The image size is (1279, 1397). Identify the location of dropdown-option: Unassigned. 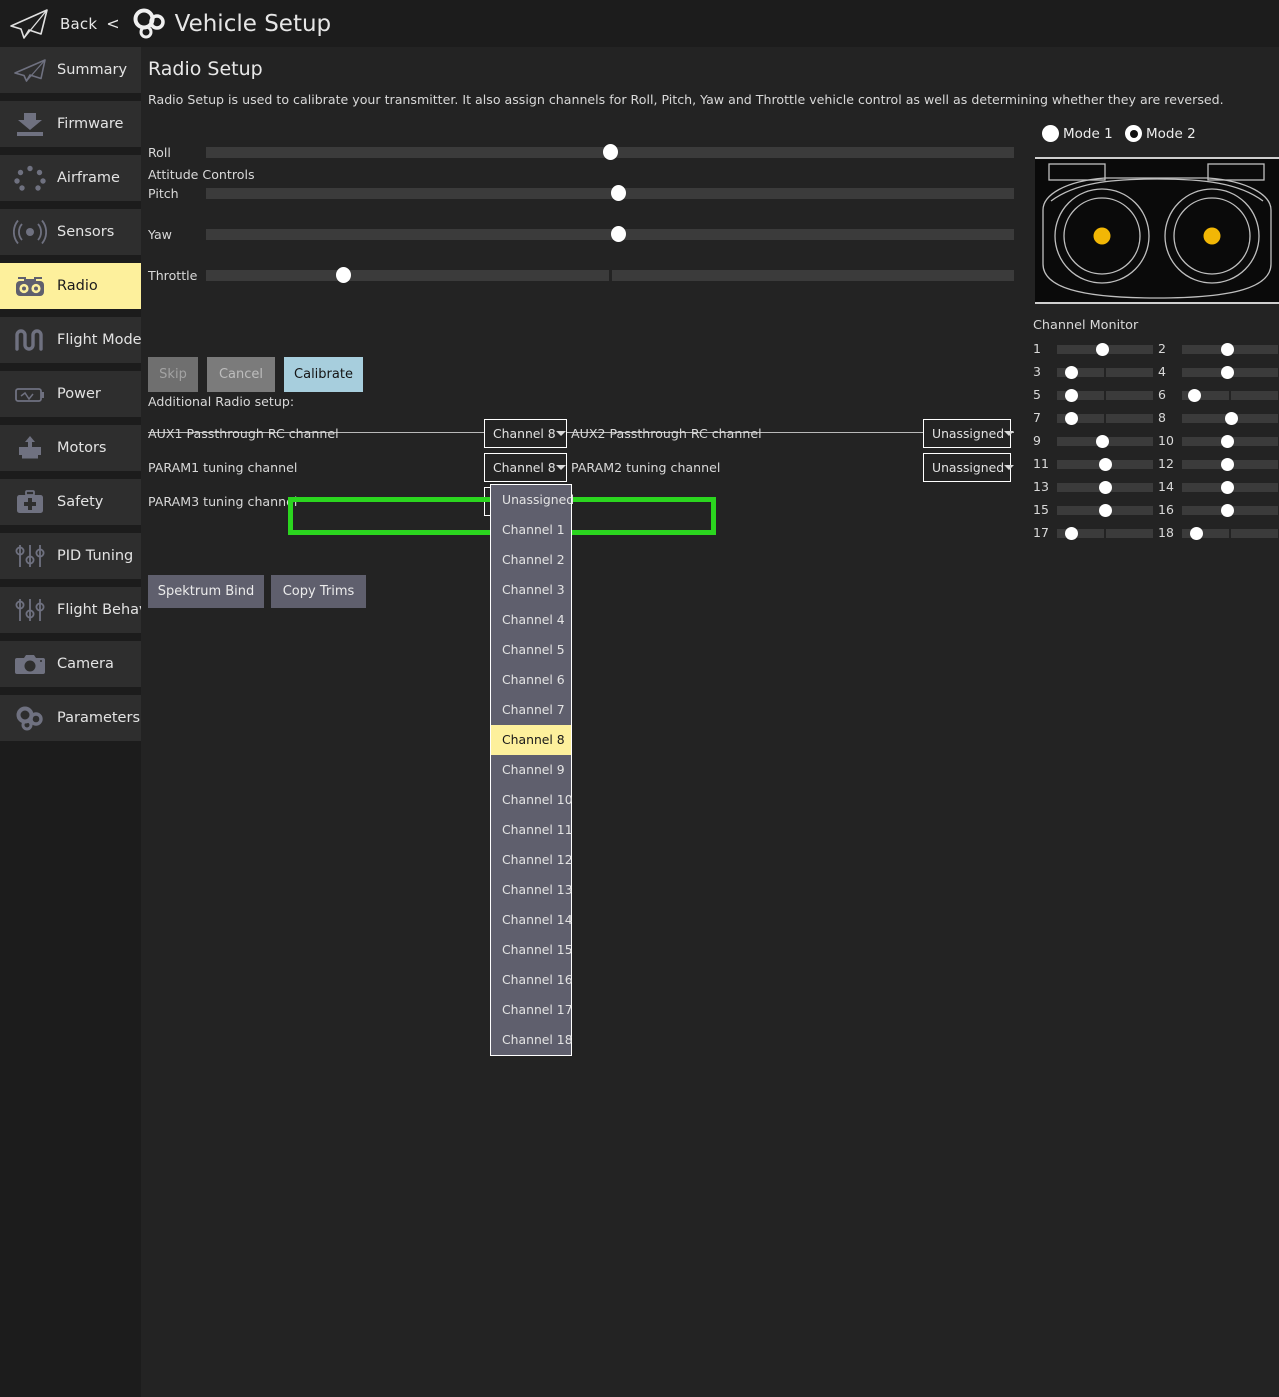
(538, 499).